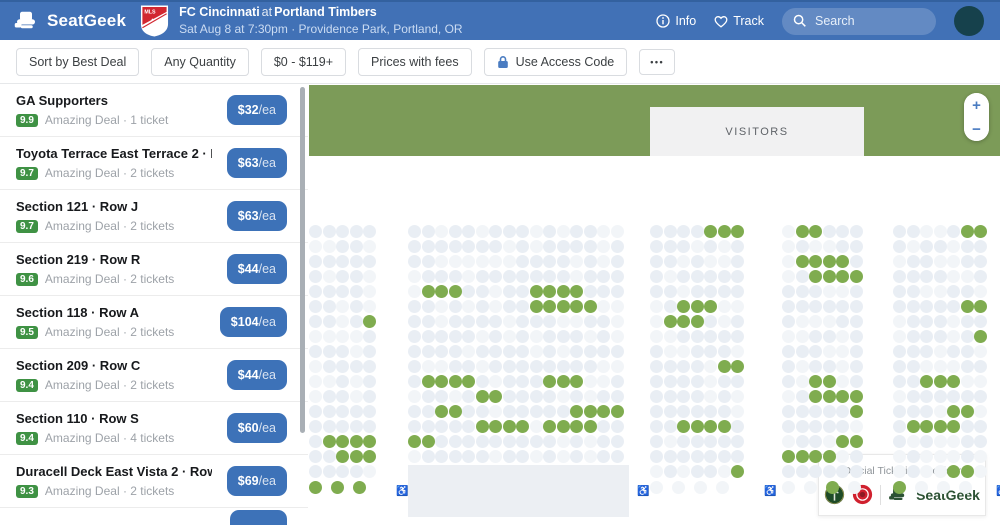 This screenshot has height=525, width=1000. I want to click on price-button: $104/ea, so click(253, 322).